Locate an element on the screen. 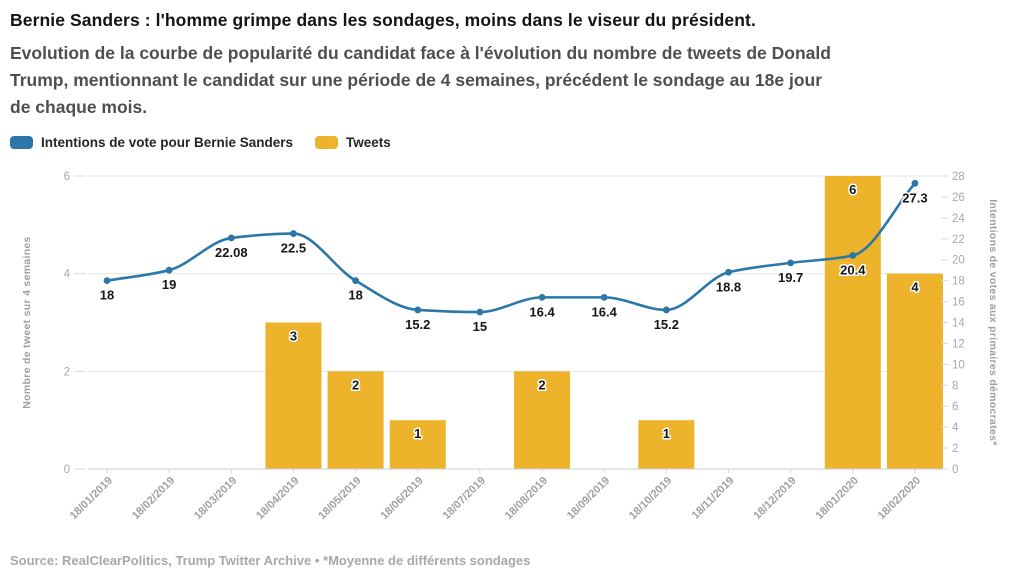 This screenshot has height=586, width=1024. line-point-18/01/2019 is located at coordinates (107, 281).